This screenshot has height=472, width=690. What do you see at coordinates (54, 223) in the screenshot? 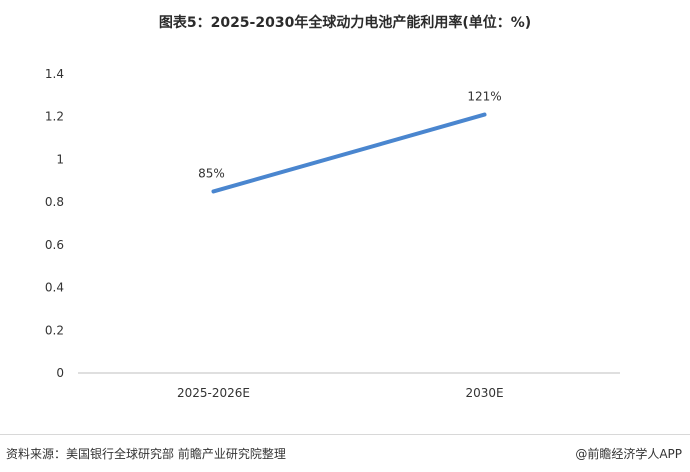
I see `y-axis-ticks: 0 0.2 0.4 0.6 0.8 1 1.2 1.4` at bounding box center [54, 223].